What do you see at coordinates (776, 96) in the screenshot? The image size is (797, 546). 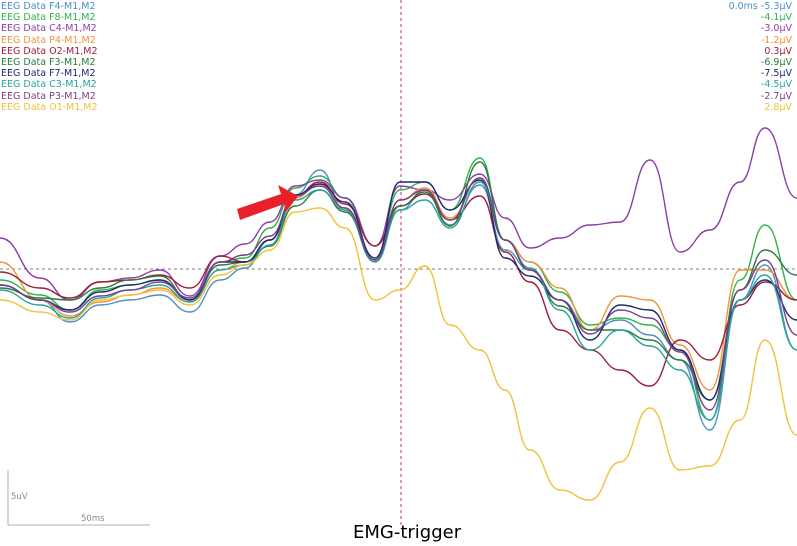 I see `channel-value: -2.7µV` at bounding box center [776, 96].